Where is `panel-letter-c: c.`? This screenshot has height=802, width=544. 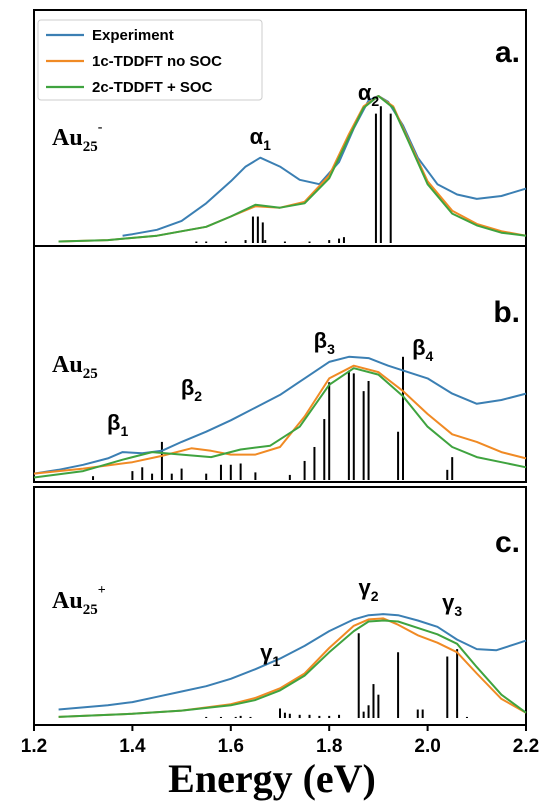 panel-letter-c: c. is located at coordinates (507, 542).